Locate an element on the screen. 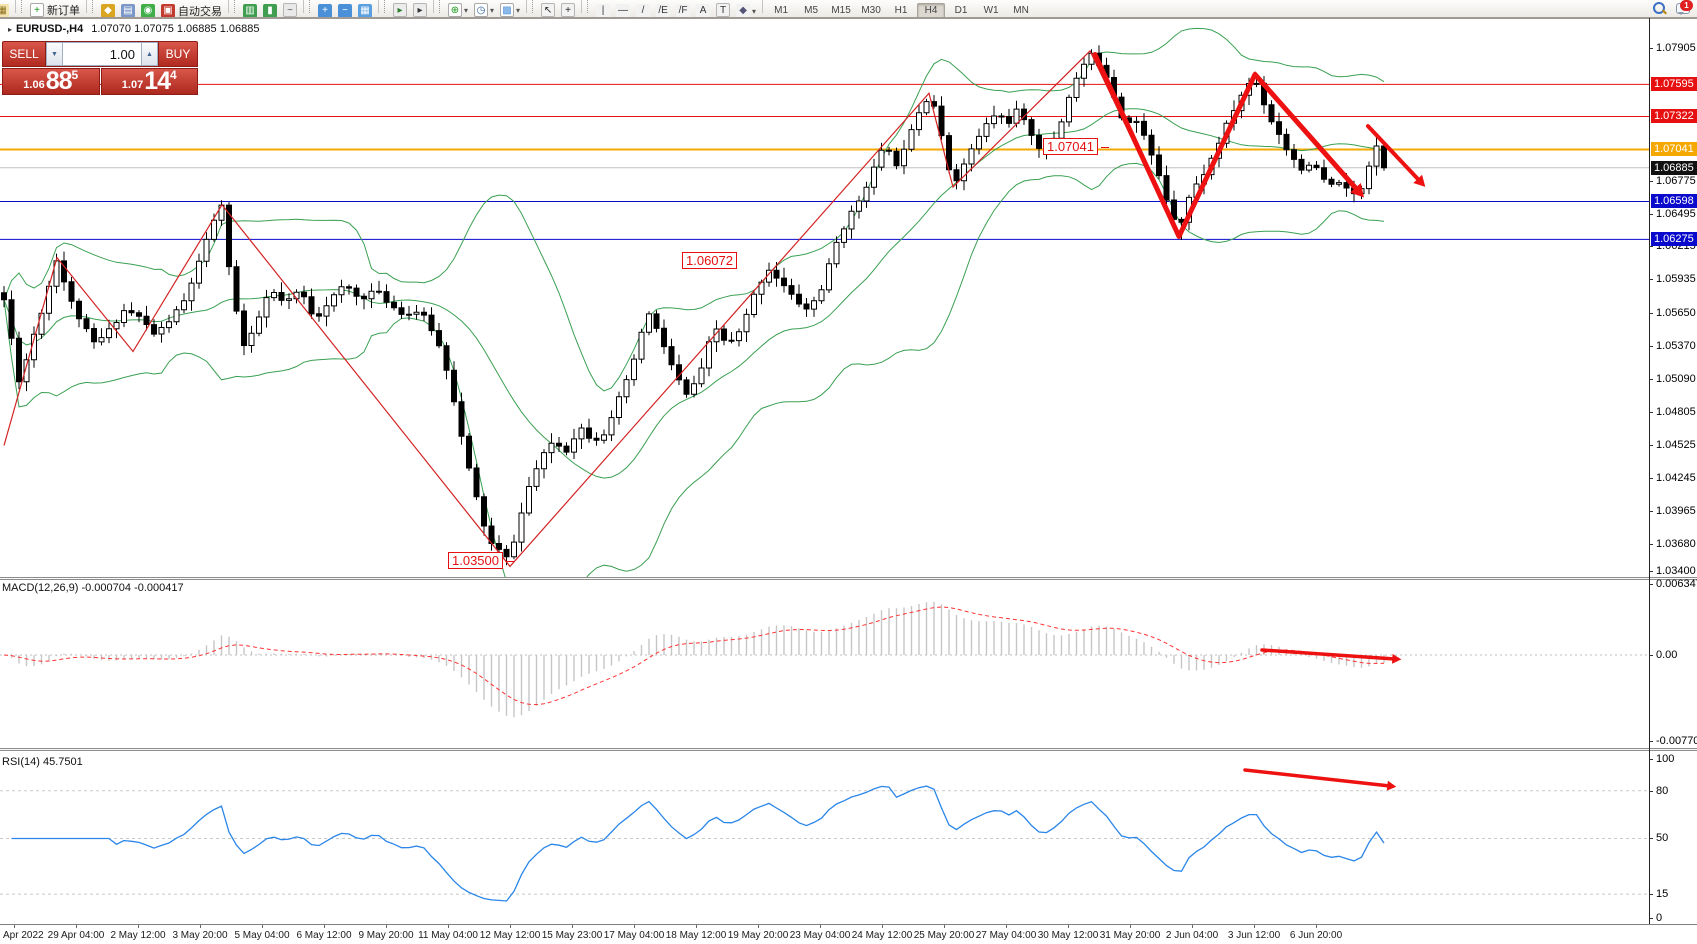 Image resolution: width=1697 pixels, height=944 pixels. accounts-button: ▤ is located at coordinates (128, 10).